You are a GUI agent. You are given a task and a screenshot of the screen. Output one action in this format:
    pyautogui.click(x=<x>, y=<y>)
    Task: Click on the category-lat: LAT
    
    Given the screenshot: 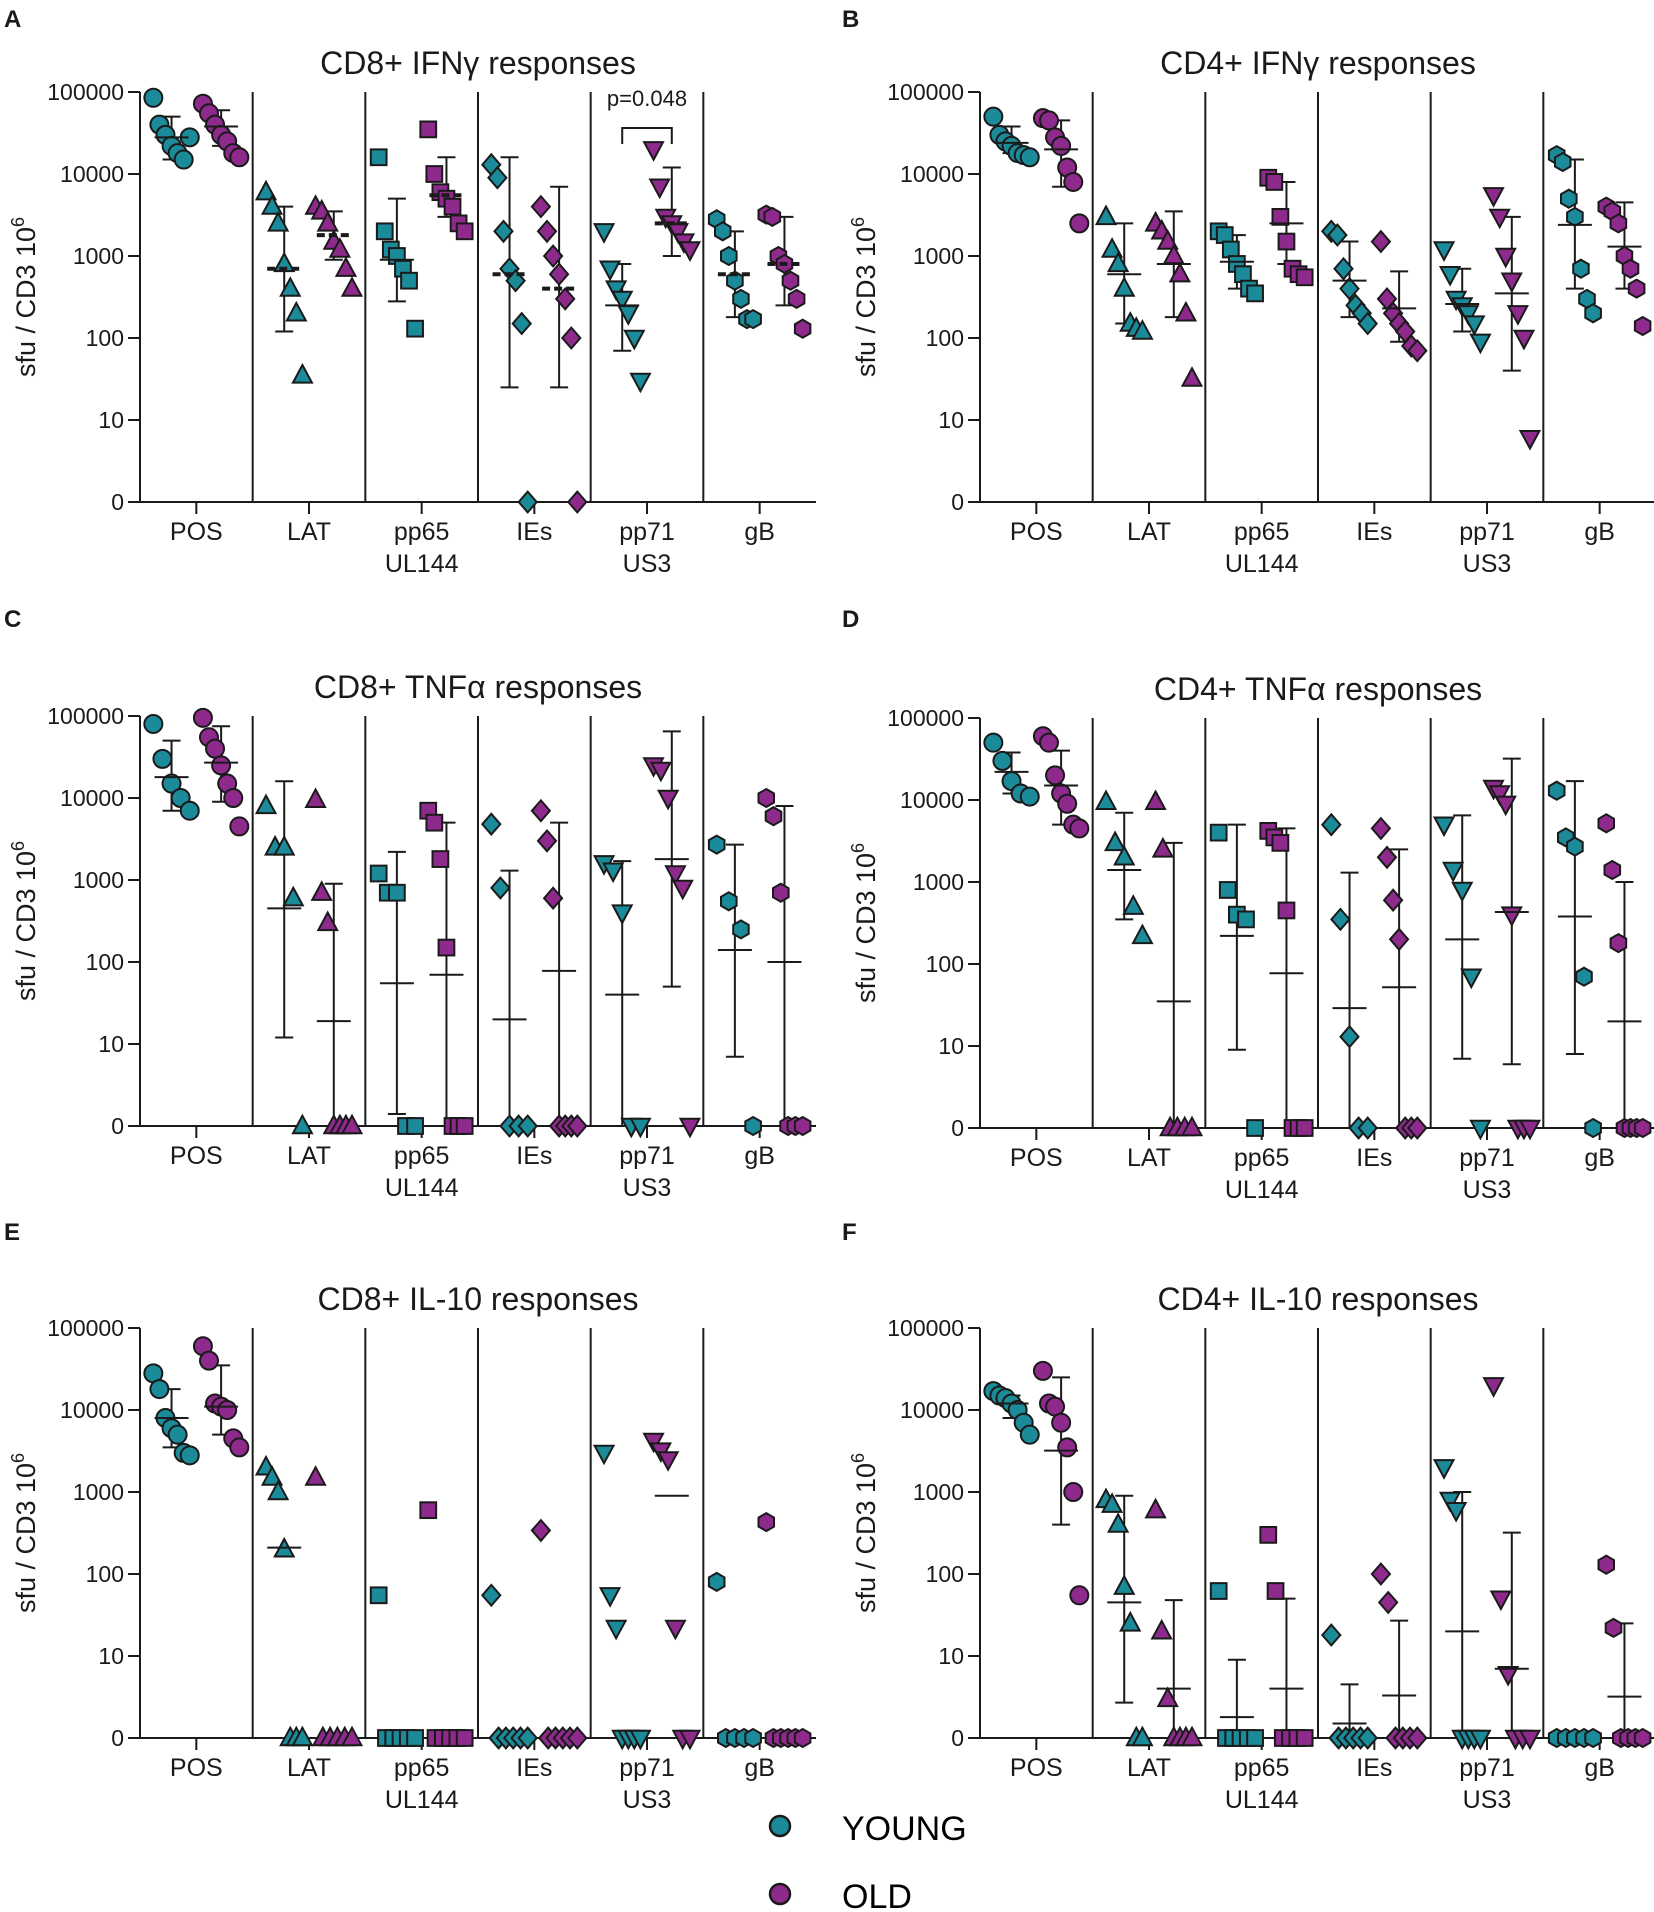 What is the action you would take?
    pyautogui.click(x=1149, y=375)
    